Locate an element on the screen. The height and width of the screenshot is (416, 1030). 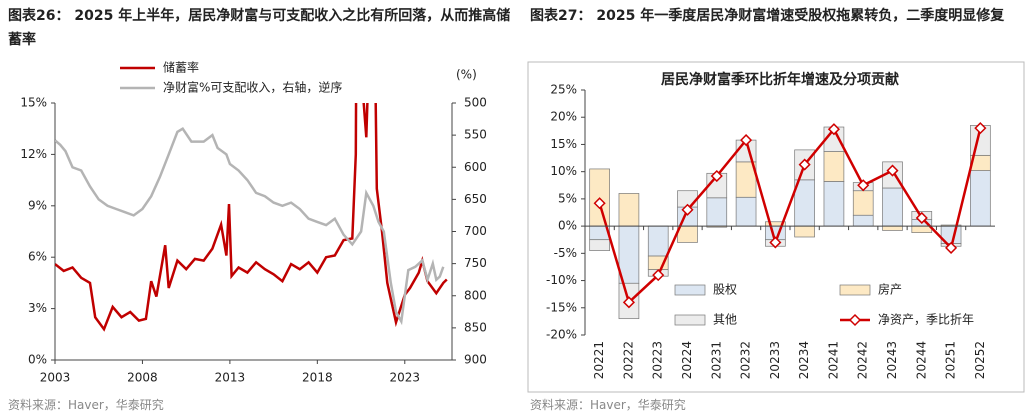
y-tick-label: 3% is located at coordinates (37, 308).